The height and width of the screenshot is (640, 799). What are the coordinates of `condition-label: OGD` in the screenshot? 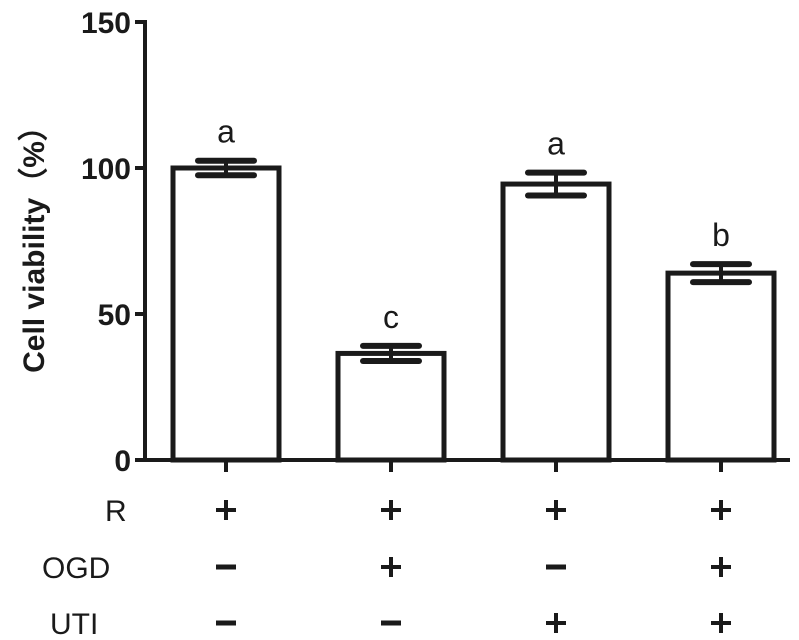 It's located at (76, 568).